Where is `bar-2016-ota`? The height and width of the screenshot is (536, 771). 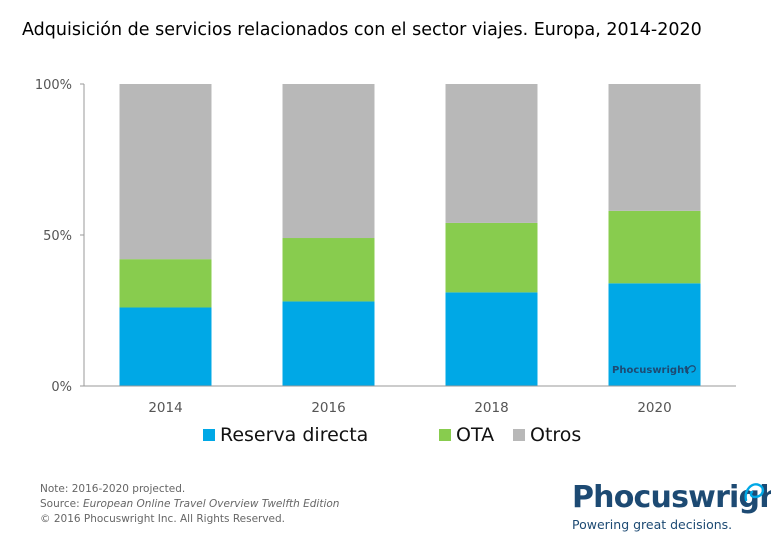
bar-2016-ota is located at coordinates (328, 270).